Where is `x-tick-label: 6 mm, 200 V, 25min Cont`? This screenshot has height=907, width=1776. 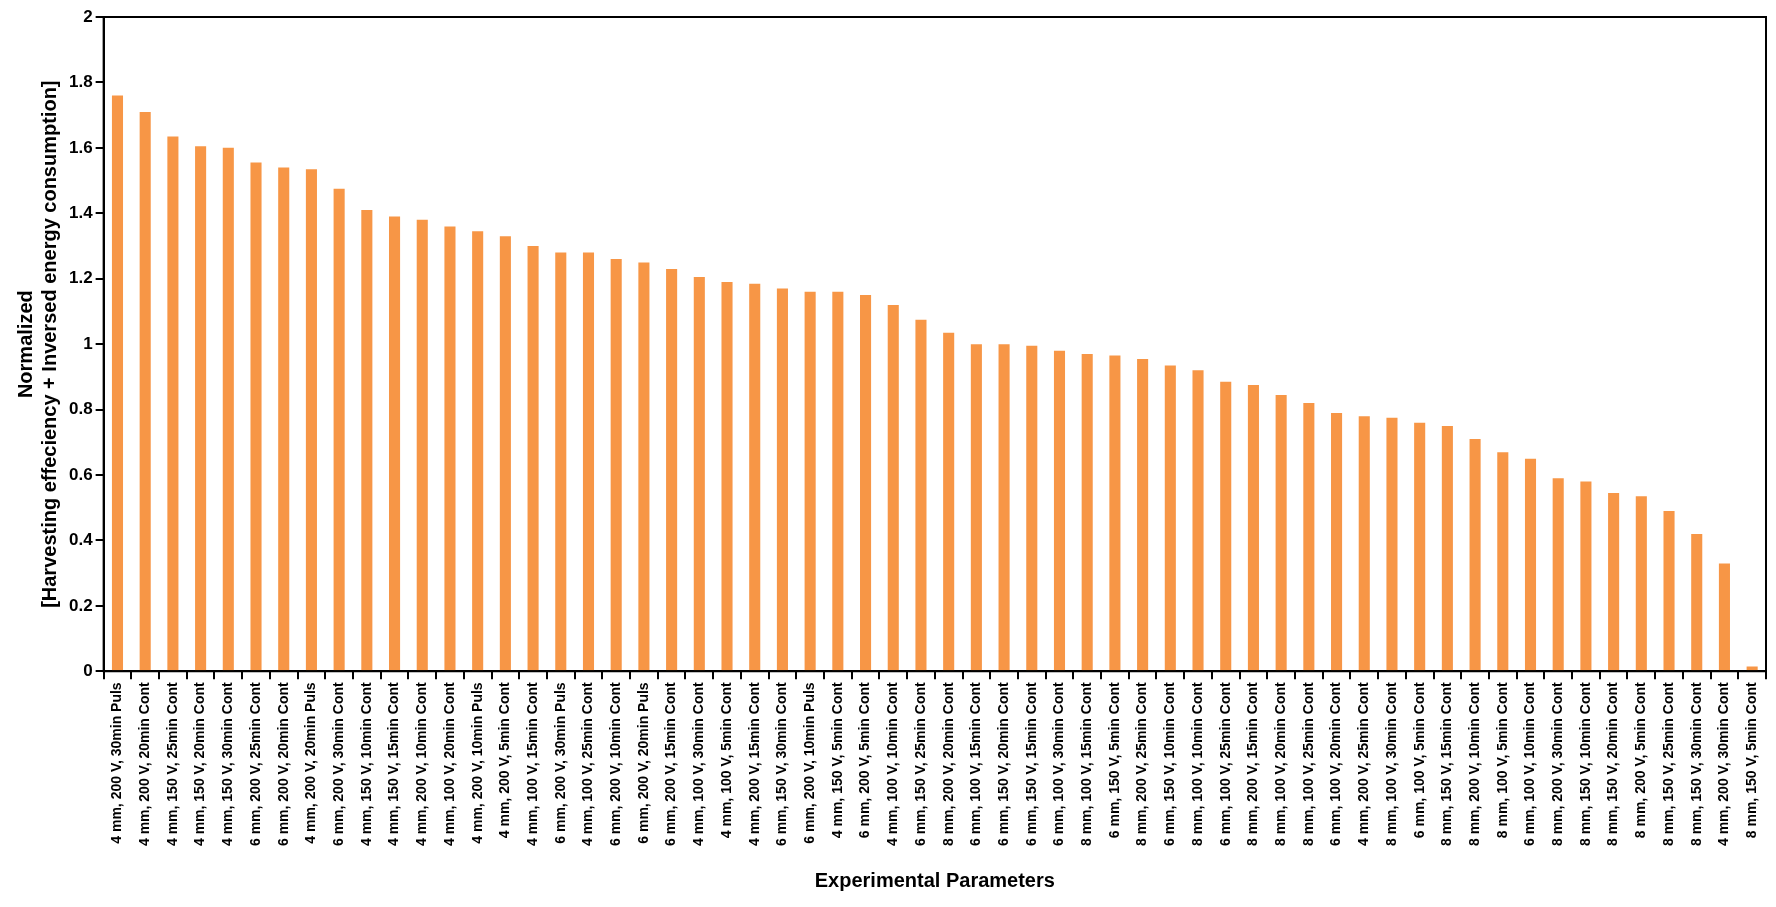 x-tick-label: 6 mm, 200 V, 25min Cont is located at coordinates (254, 764).